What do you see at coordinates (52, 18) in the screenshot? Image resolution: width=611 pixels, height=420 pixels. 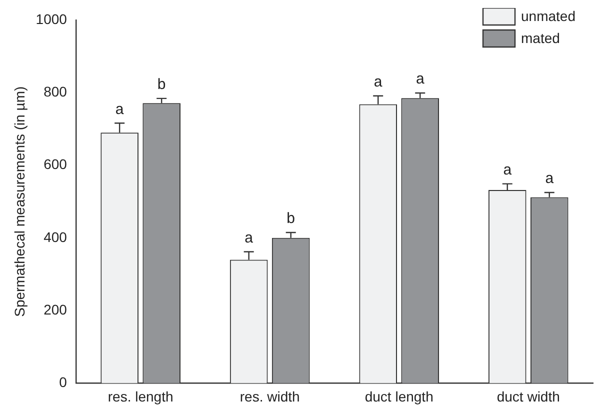 I see `y-tick-label: 1000` at bounding box center [52, 18].